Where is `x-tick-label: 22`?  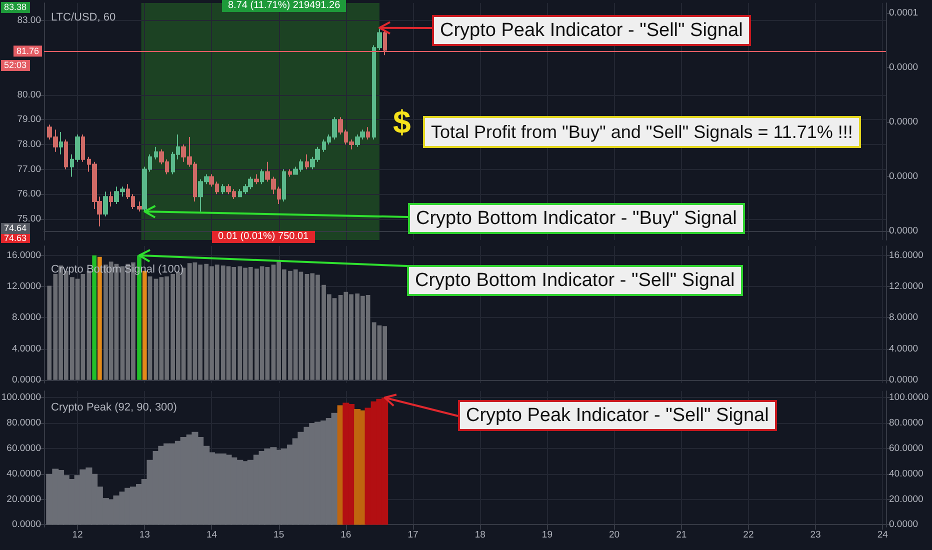 x-tick-label: 22 is located at coordinates (748, 535).